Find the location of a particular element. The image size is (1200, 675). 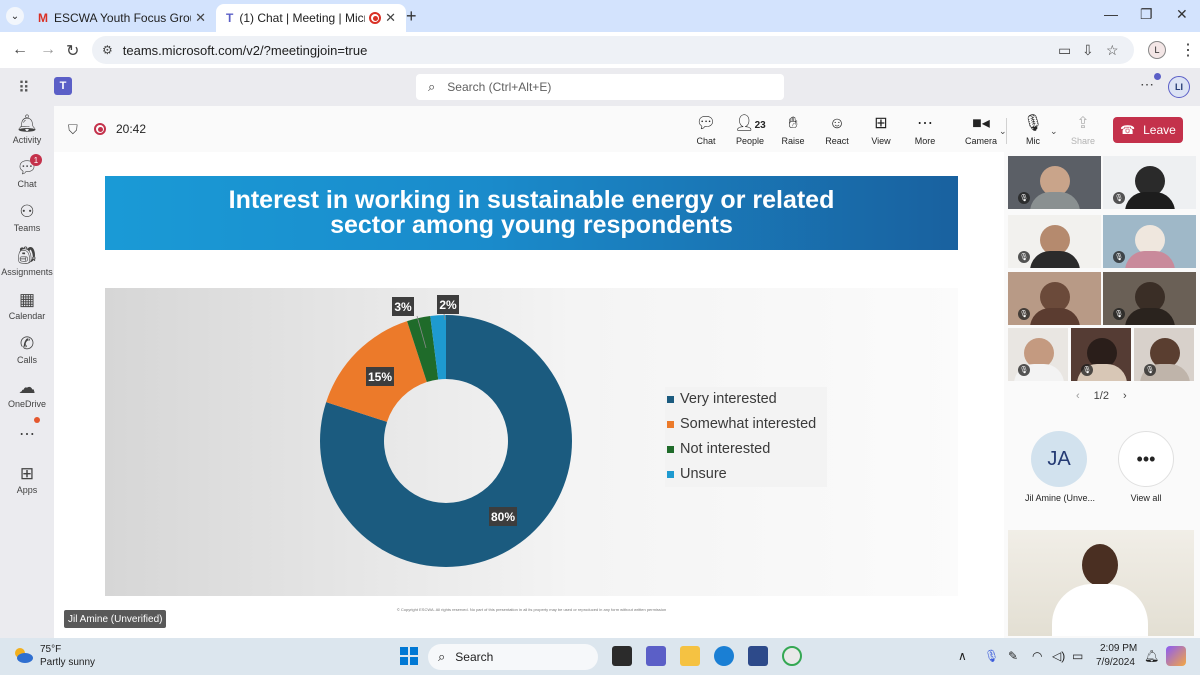

chrome-browser-icon is located at coordinates (792, 656).